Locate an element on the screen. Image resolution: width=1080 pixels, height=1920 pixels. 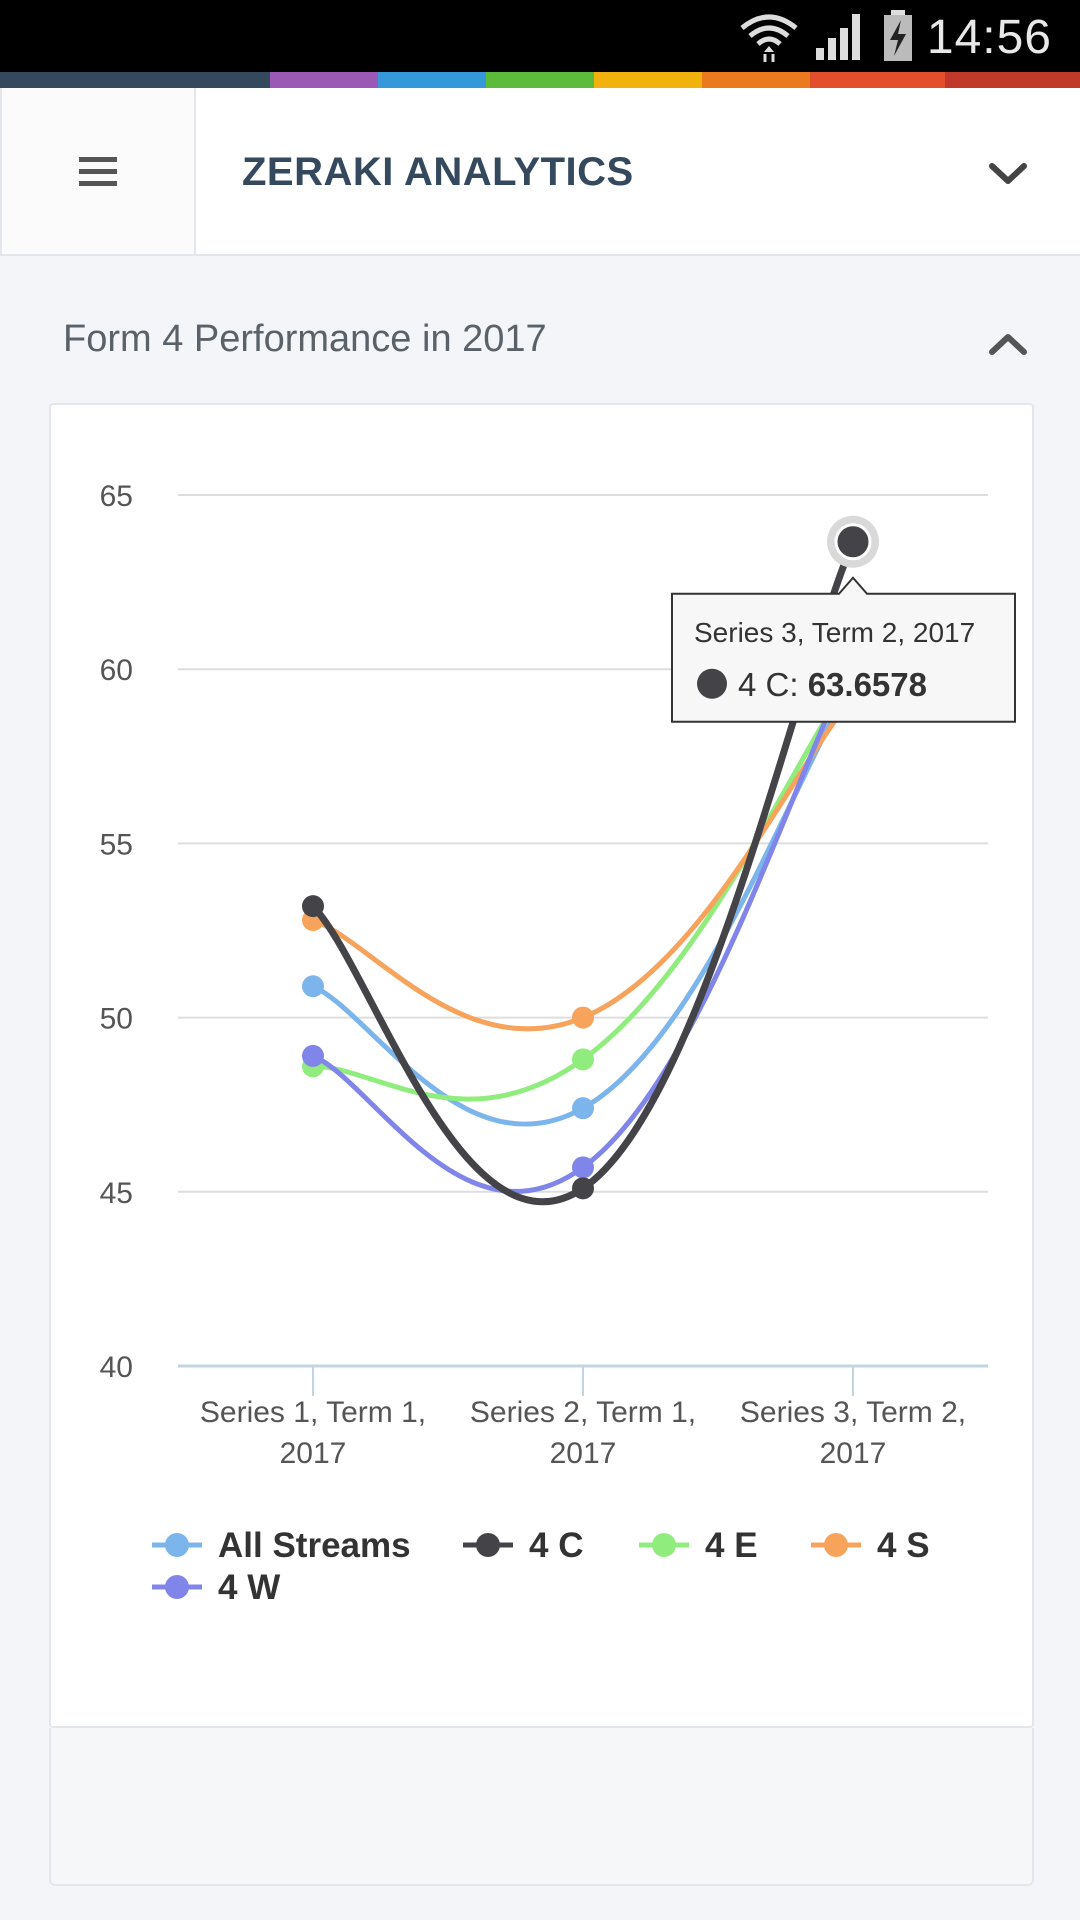
legend-label: 4 S is located at coordinates (903, 1545).